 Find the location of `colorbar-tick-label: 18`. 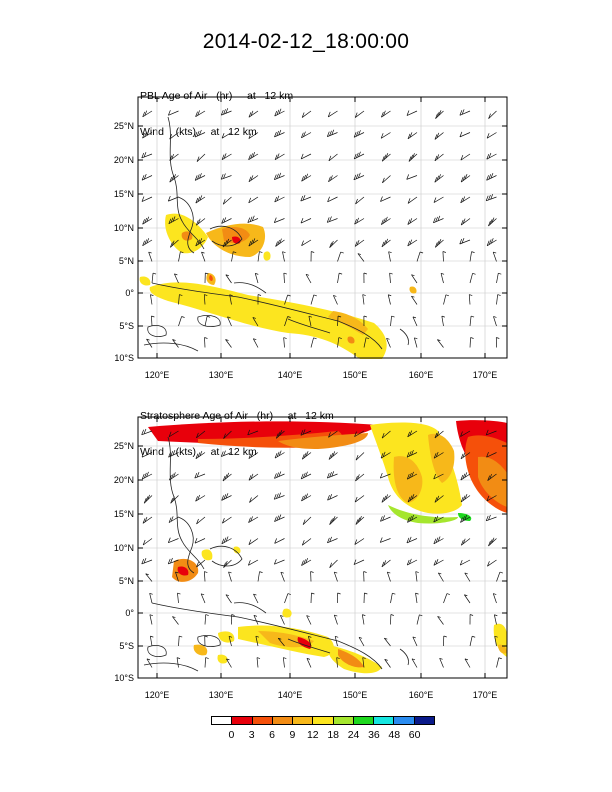

colorbar-tick-label: 18 is located at coordinates (333, 735).